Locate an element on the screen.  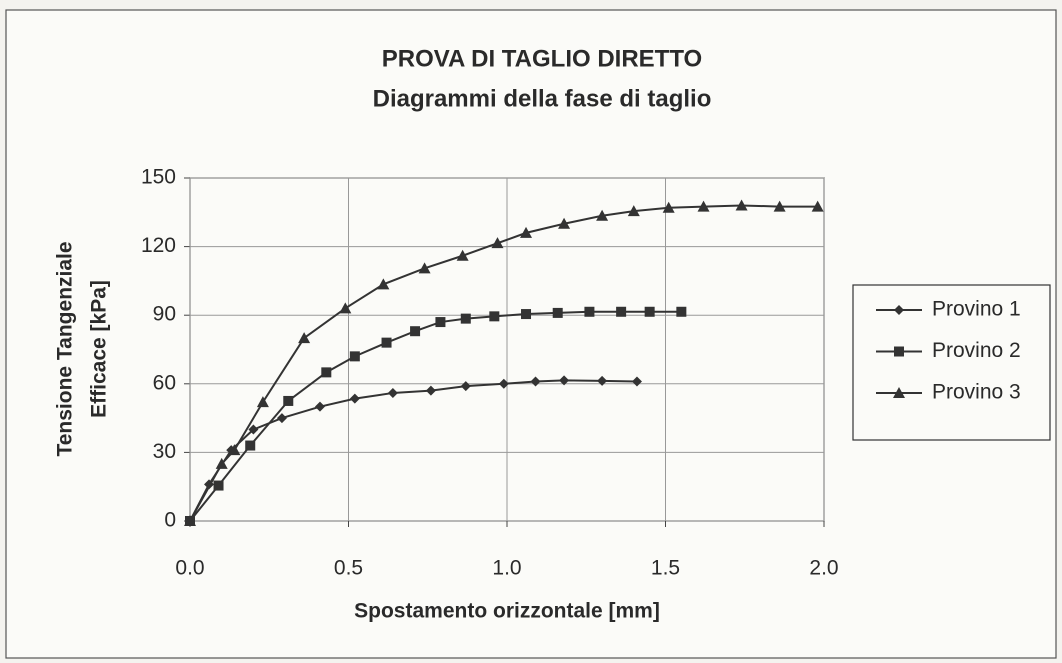
y-tick-label: 30 is located at coordinates (164, 451).